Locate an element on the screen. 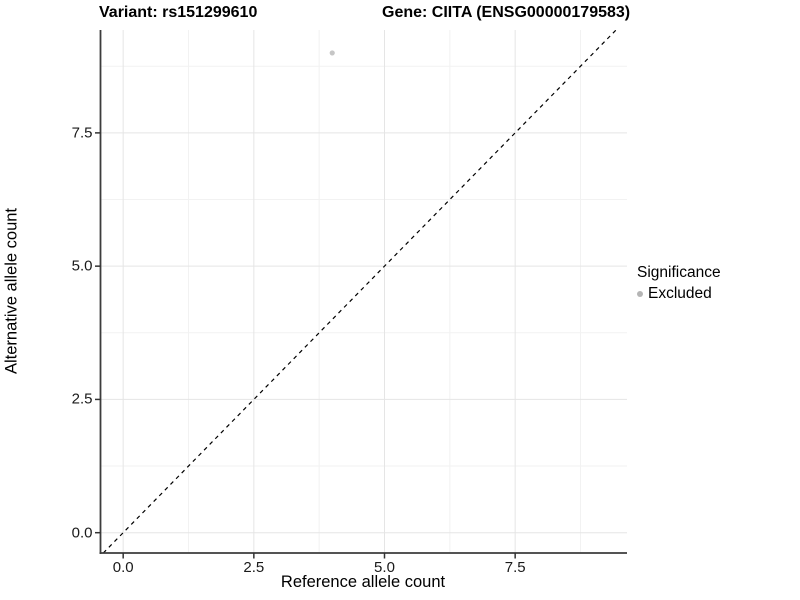 The image size is (800, 600). y-tick-label: 5.0 is located at coordinates (82, 266).